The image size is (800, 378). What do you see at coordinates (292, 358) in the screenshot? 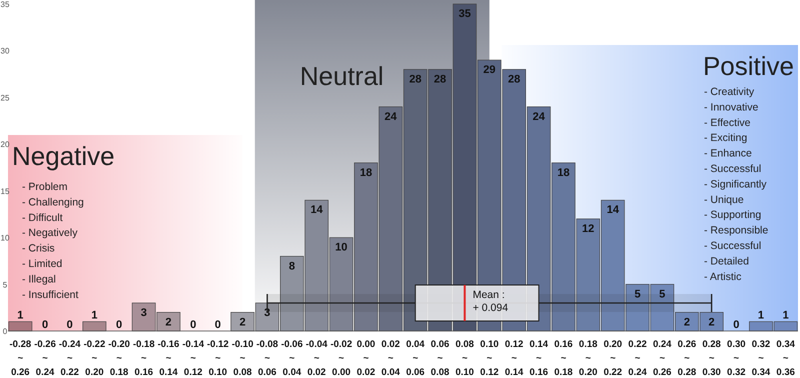
I see `x-tick-label: -0.06 ~ 0.04` at bounding box center [292, 358].